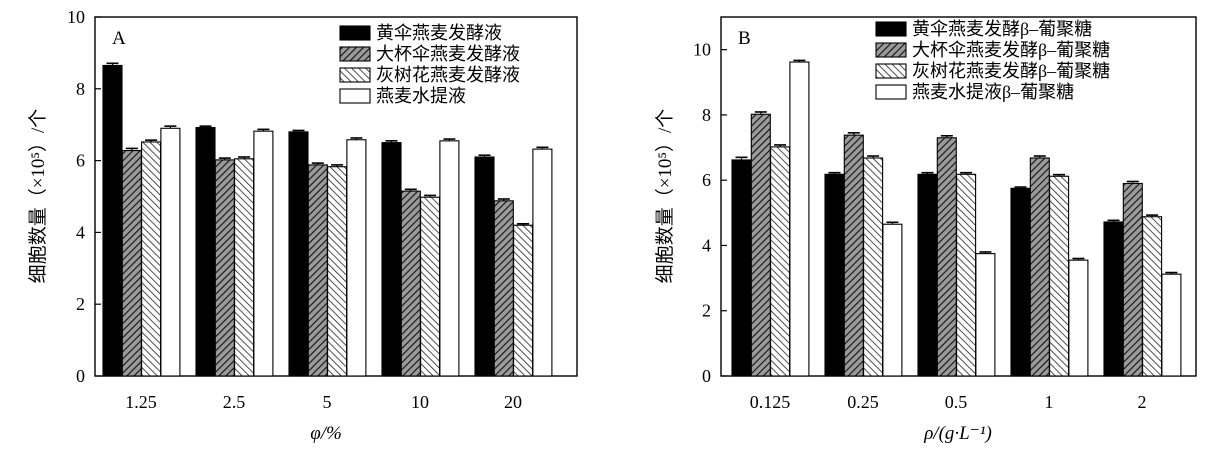 The height and width of the screenshot is (459, 1214). What do you see at coordinates (956, 402) in the screenshot?
I see `x-tick-label: 0.5` at bounding box center [956, 402].